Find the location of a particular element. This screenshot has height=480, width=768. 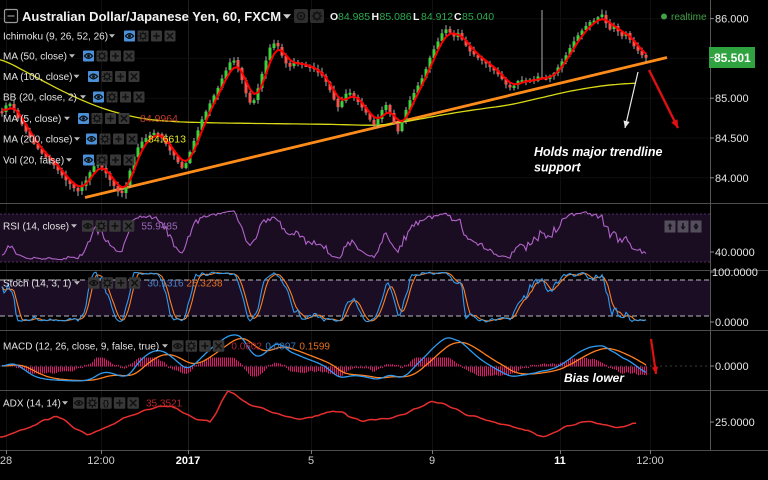

svg-text: 85.000 is located at coordinates (732, 99).